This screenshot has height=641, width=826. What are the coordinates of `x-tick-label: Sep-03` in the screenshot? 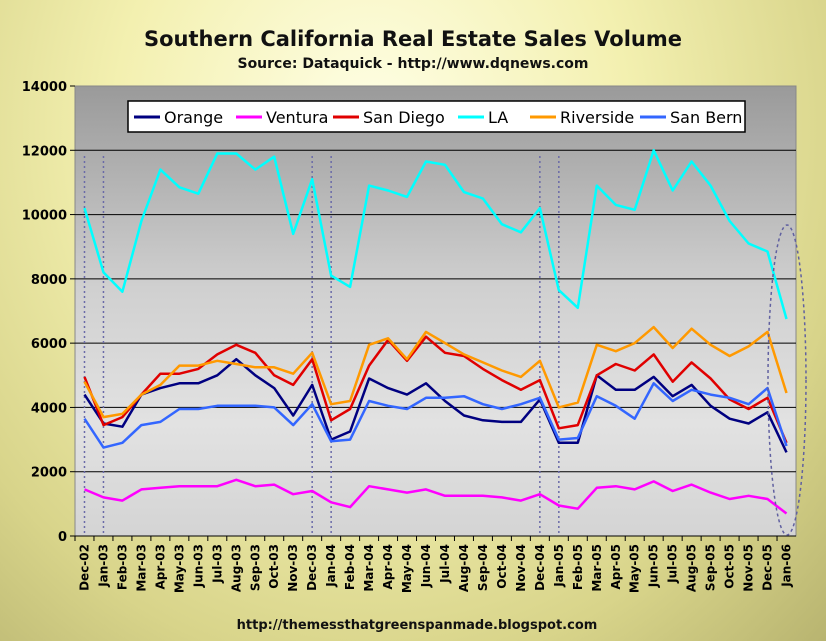 It's located at (255, 567).